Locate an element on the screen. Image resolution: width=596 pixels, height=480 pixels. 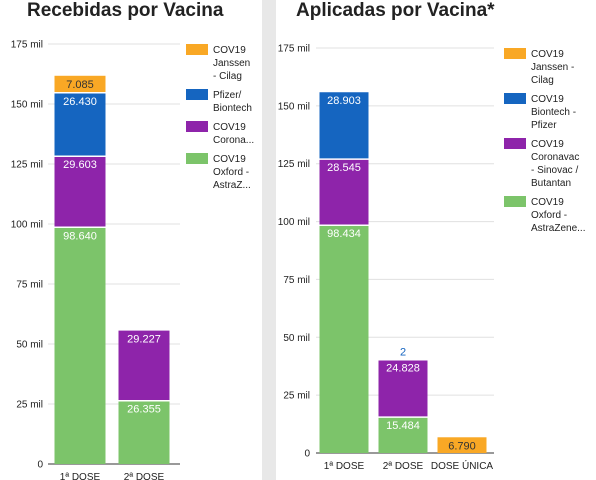
data-label: 29.603 is located at coordinates (80, 165).